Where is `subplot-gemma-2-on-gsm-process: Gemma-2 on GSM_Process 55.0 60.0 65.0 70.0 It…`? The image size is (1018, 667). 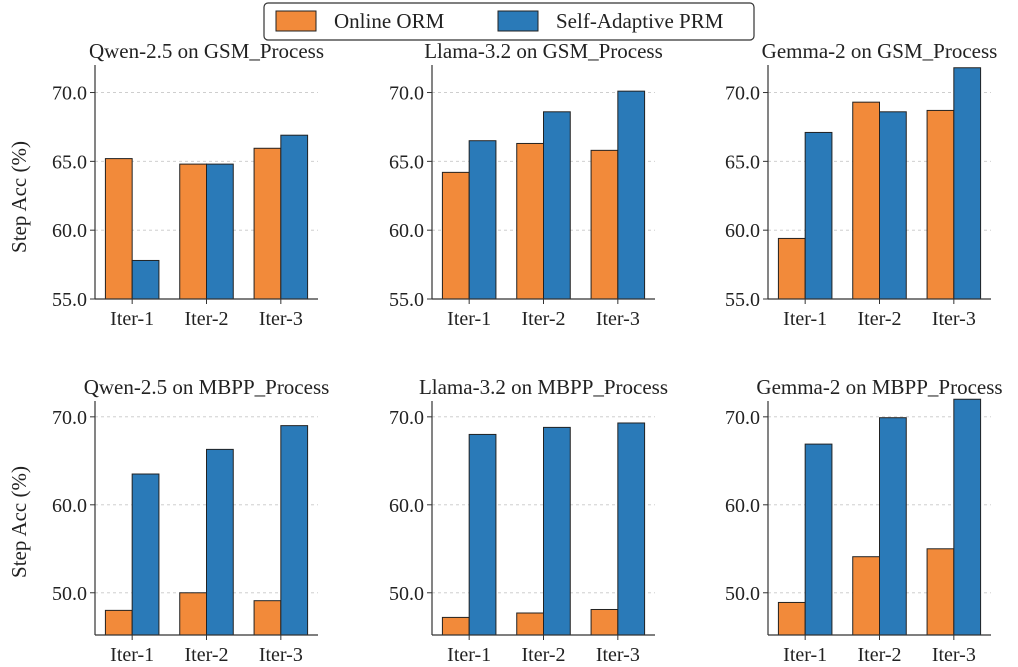 subplot-gemma-2-on-gsm-process: Gemma-2 on GSM_Process 55.0 60.0 65.0 70.0 It… is located at coordinates (861, 184).